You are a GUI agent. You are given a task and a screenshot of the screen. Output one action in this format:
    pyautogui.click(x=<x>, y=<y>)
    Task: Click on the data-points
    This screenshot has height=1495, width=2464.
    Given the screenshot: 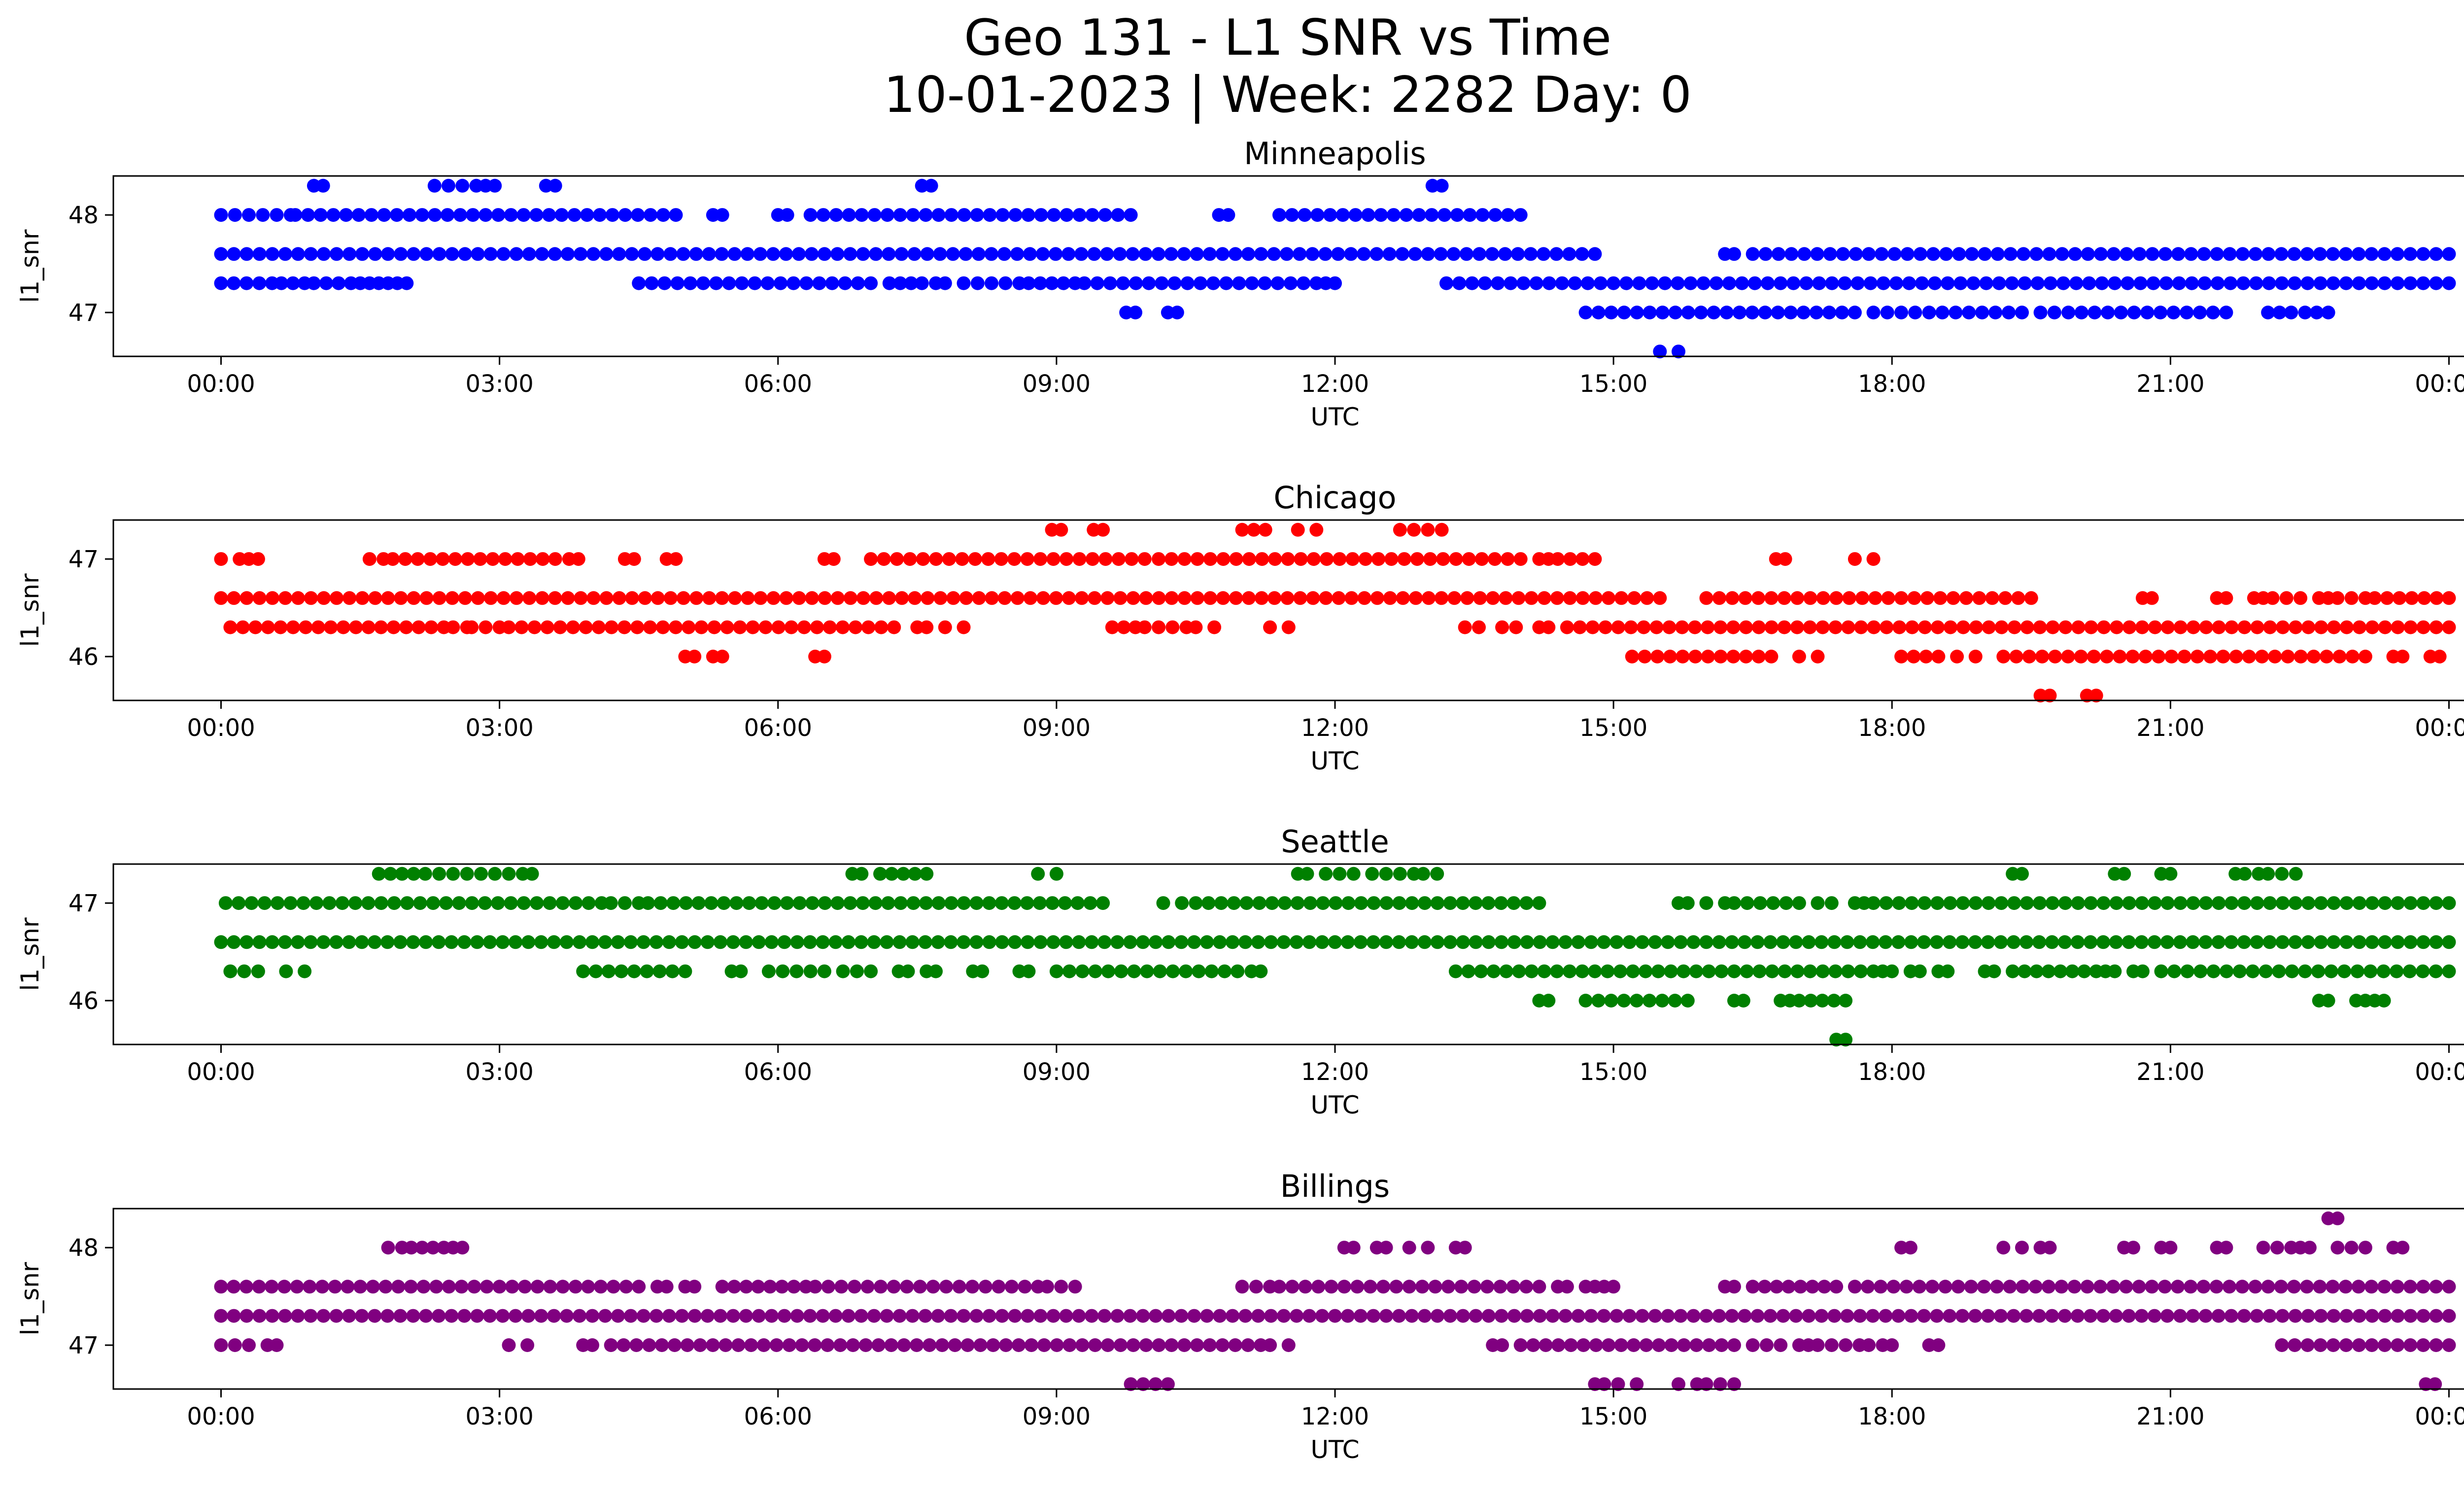 What is the action you would take?
    pyautogui.click(x=1335, y=1301)
    